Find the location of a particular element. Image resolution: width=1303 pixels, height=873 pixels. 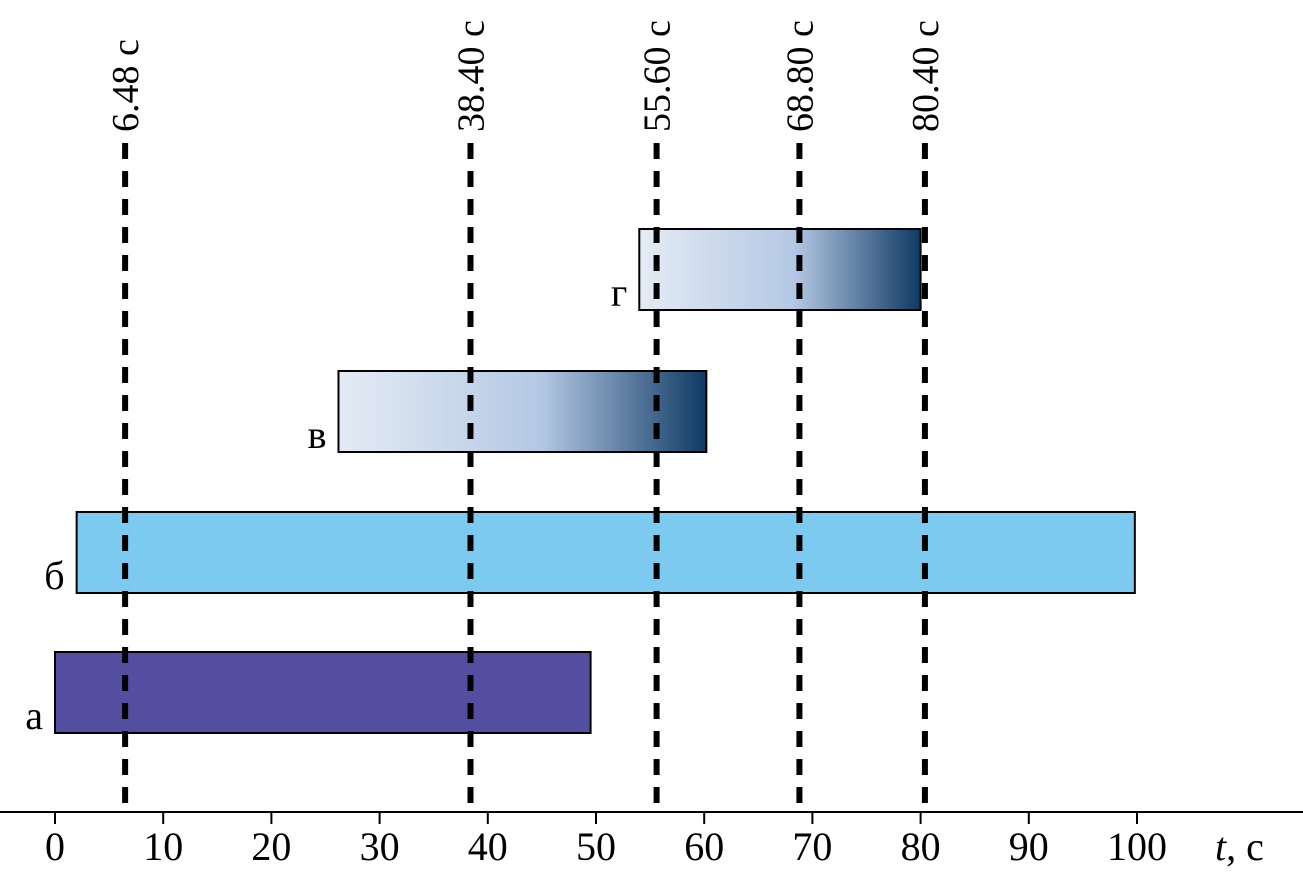

x-tick-label-70: 70 is located at coordinates (812, 846).